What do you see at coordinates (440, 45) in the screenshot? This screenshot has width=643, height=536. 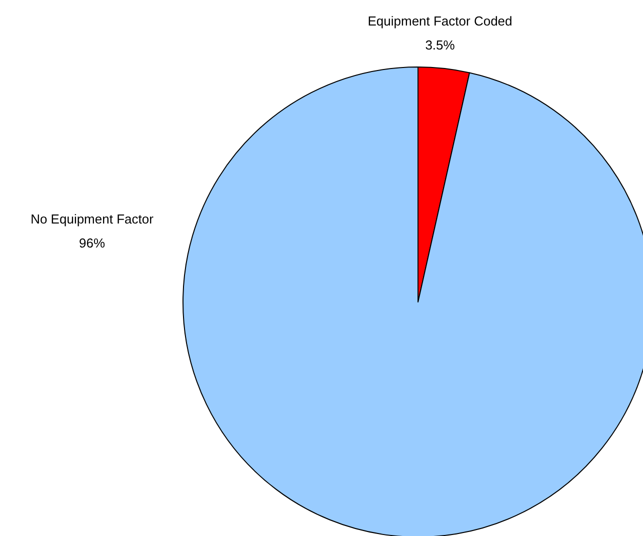 I see `data-label: 3.5%` at bounding box center [440, 45].